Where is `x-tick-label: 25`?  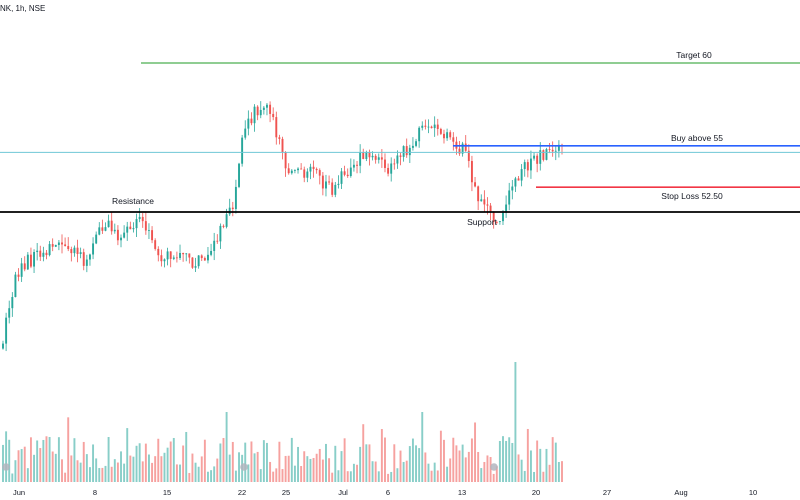 x-tick-label: 25 is located at coordinates (286, 492).